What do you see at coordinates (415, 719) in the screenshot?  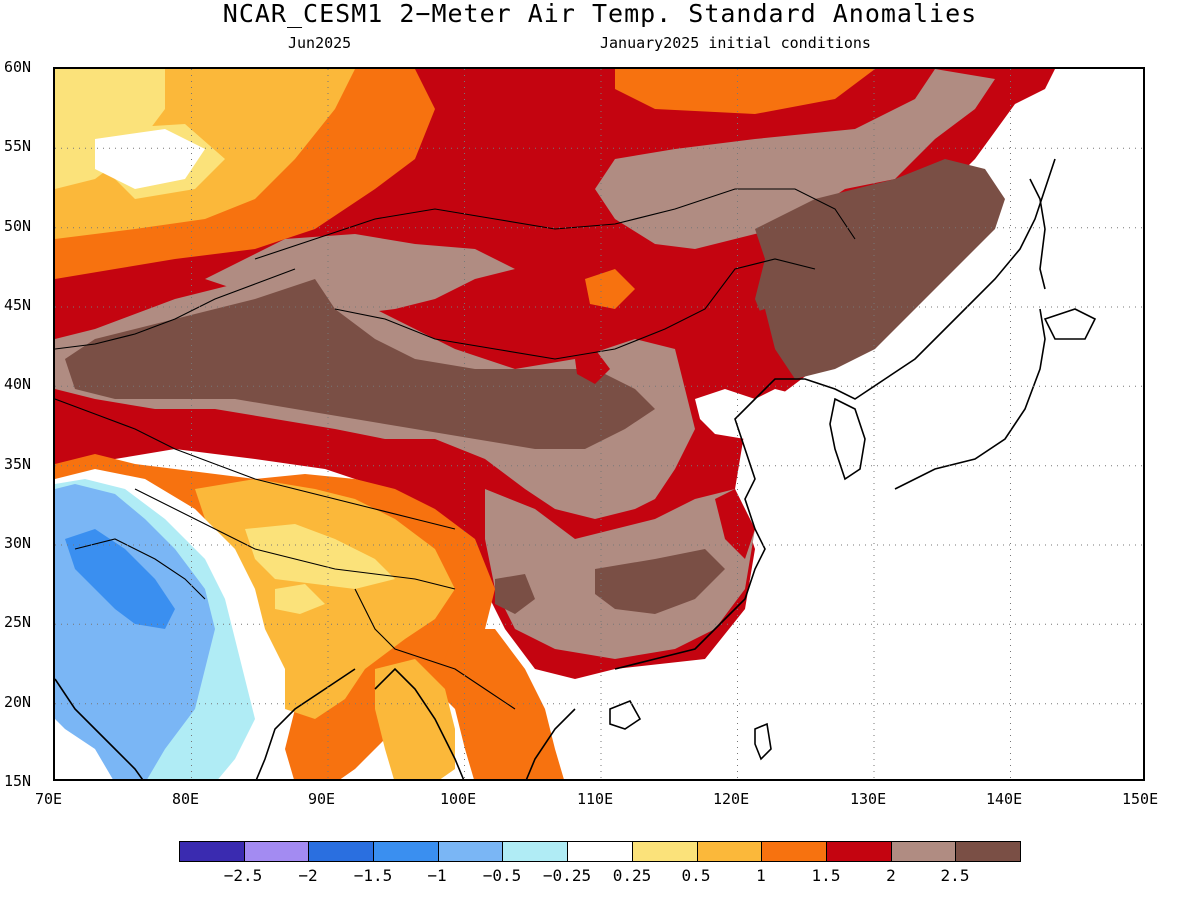 I see `anomaly-region-yellow-indochina` at bounding box center [415, 719].